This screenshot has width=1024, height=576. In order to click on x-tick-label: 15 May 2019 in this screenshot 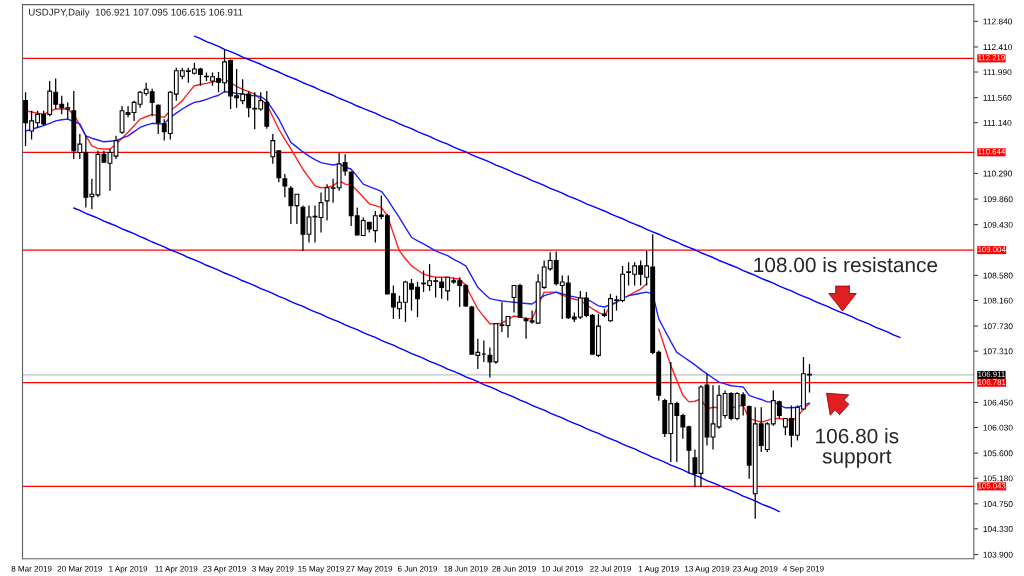, I will do `click(321, 569)`.